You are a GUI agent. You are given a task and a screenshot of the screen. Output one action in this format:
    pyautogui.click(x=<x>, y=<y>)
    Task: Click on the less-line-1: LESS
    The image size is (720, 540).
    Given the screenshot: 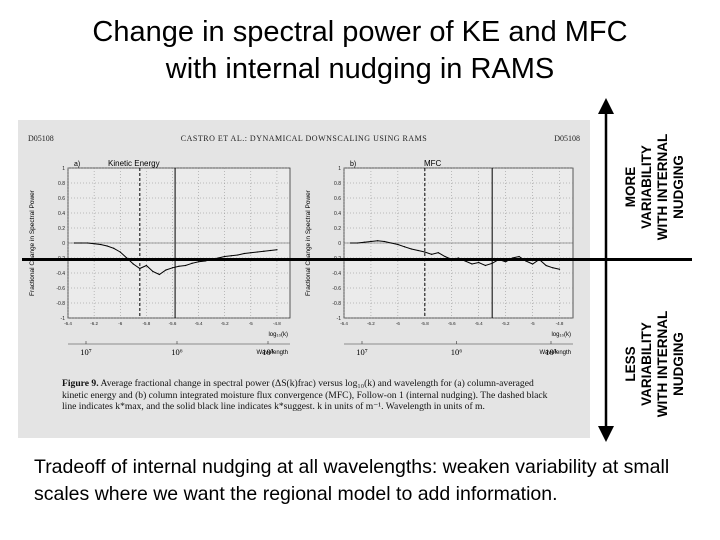 What is the action you would take?
    pyautogui.click(x=630, y=364)
    